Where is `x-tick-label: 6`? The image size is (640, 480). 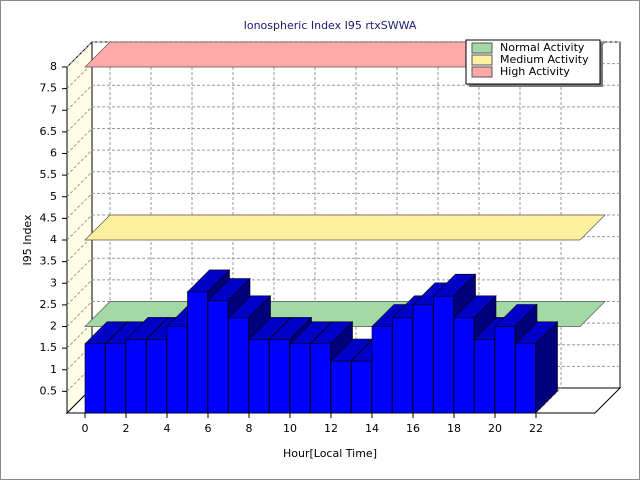 x-tick-label: 6 is located at coordinates (208, 428).